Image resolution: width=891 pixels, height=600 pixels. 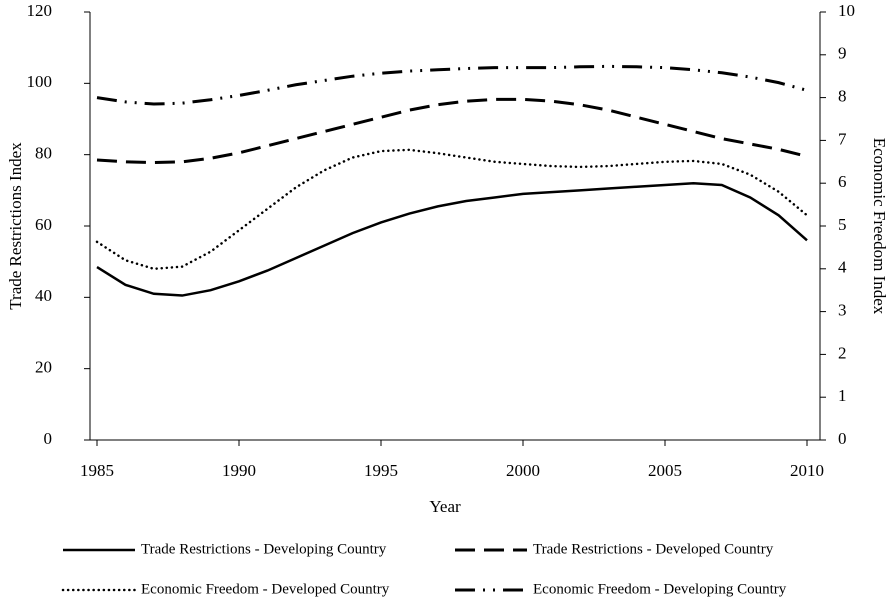 I want to click on y-tick-label: 60, so click(x=43, y=224).